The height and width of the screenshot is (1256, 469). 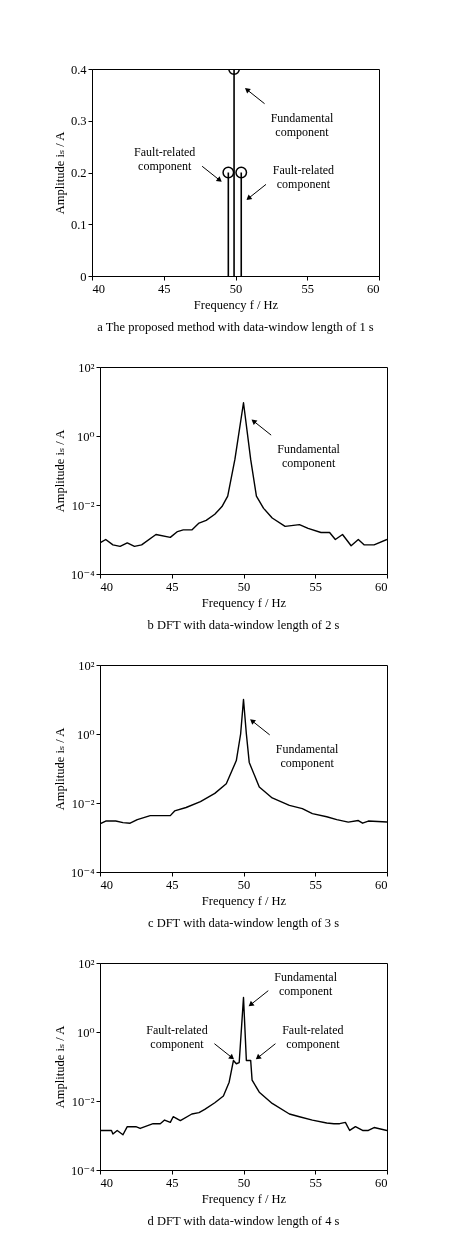 I want to click on text: d DFT with data-window length of 4 s, so click(x=243, y=1221).